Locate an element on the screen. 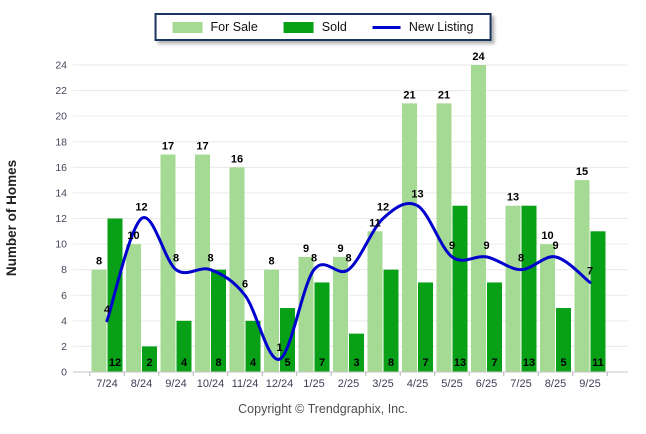 This screenshot has height=434, width=646. y-tick-label: 20 is located at coordinates (61, 117).